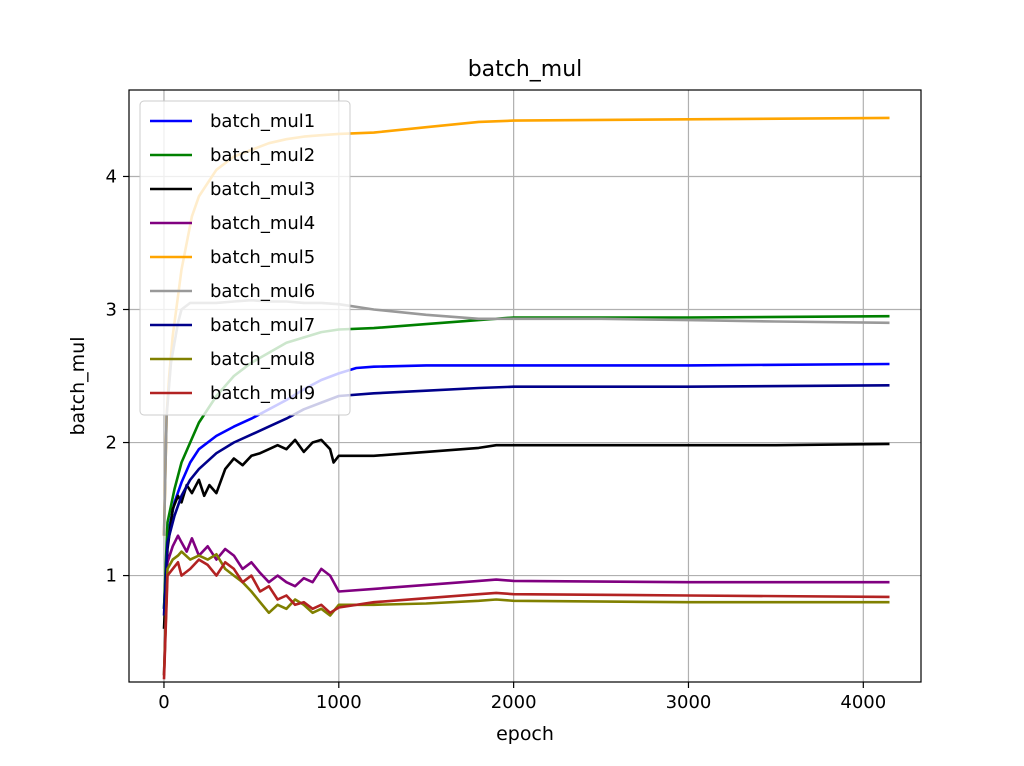 The image size is (1024, 766). Describe the element at coordinates (262, 359) in the screenshot. I see `legend-label: batch_mul8` at that location.